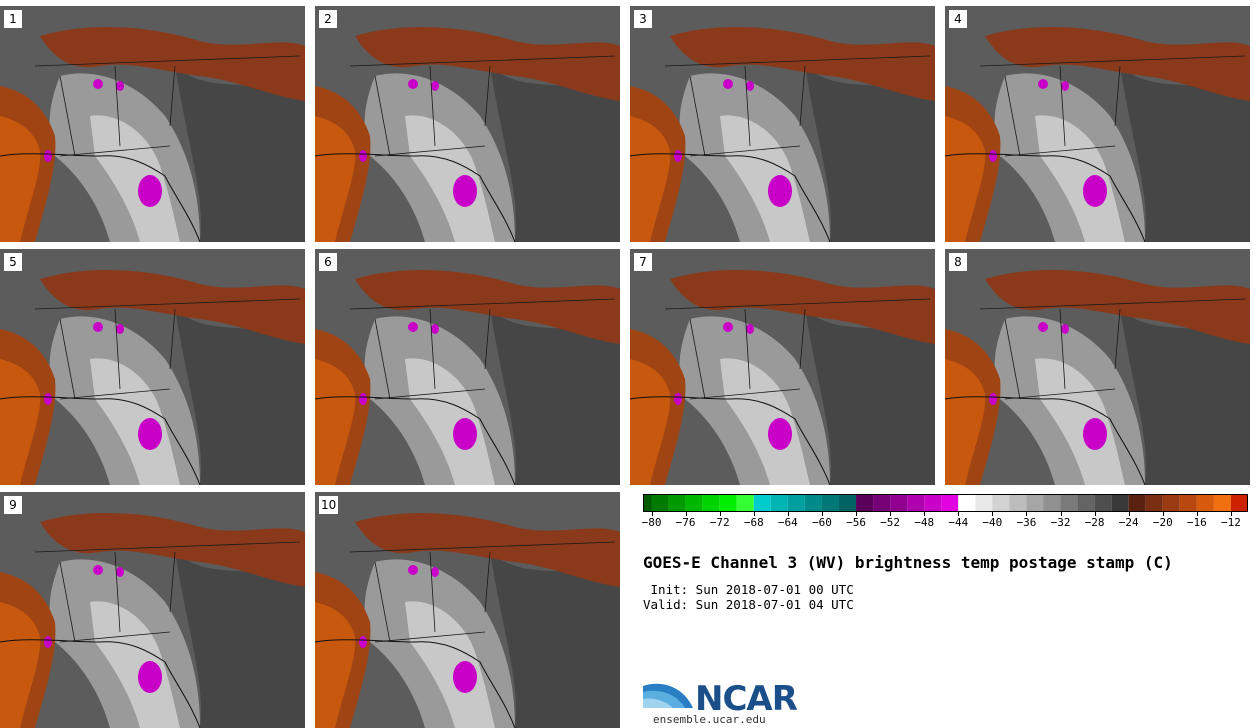 This screenshot has height=728, width=1260. I want to click on member-panel-7: 7, so click(782, 367).